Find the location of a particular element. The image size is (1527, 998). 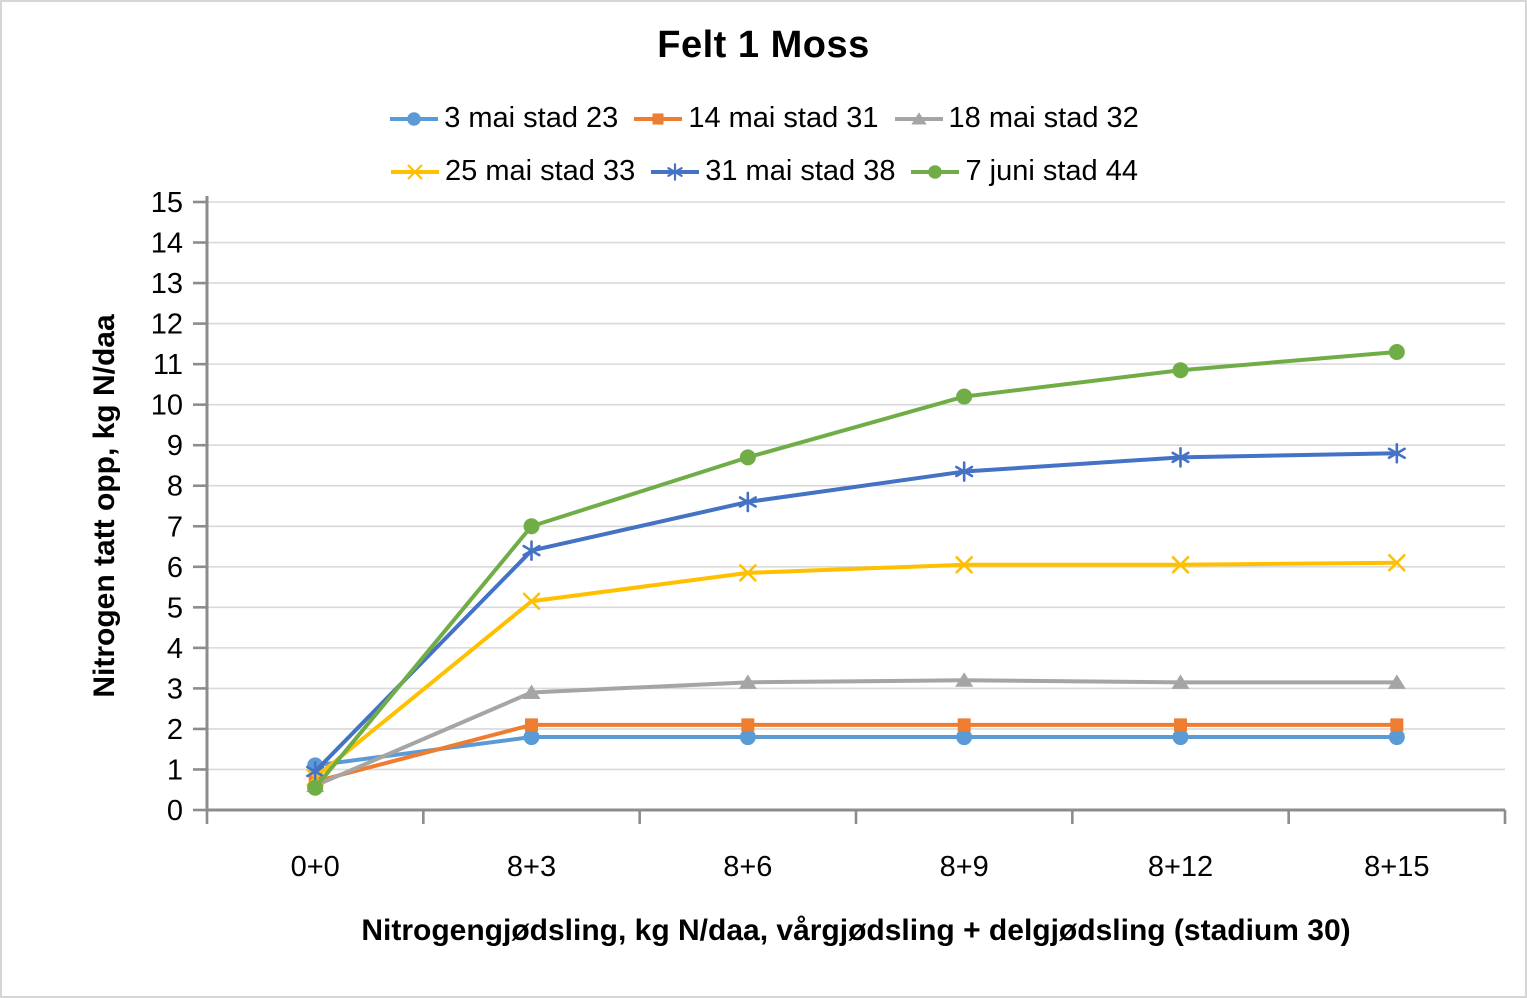

y-tick-label: 5 is located at coordinates (175, 608).